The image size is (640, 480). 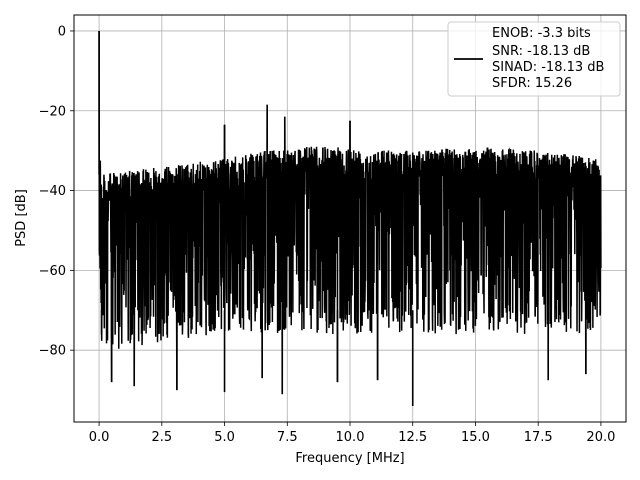 What do you see at coordinates (161, 437) in the screenshot?
I see `x-tick-label: 2.5` at bounding box center [161, 437].